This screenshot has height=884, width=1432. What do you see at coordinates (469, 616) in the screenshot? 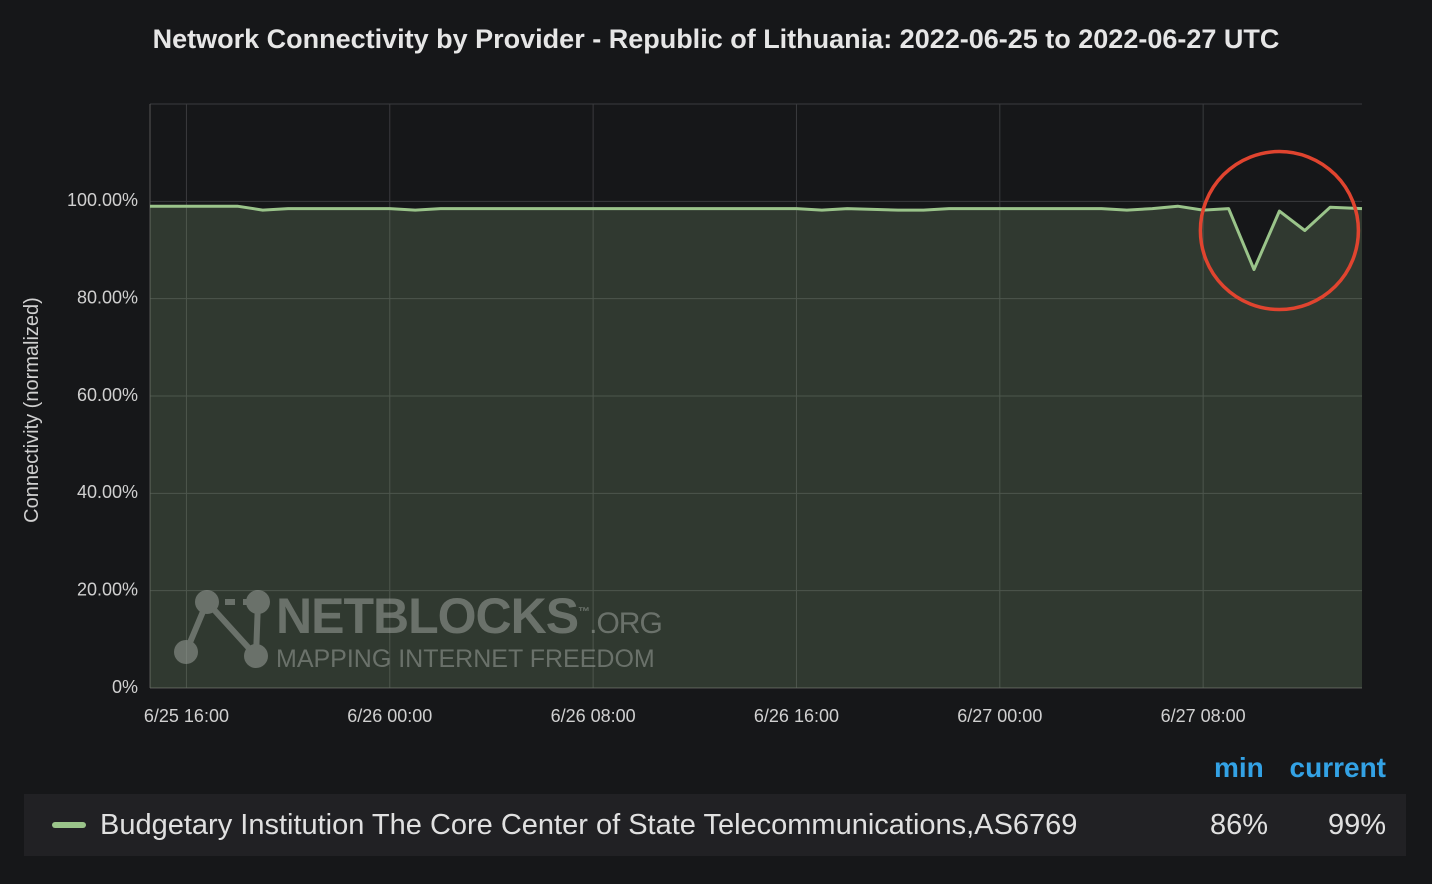
I see `watermark-name: NETBLOCKS™.ORG` at bounding box center [469, 616].